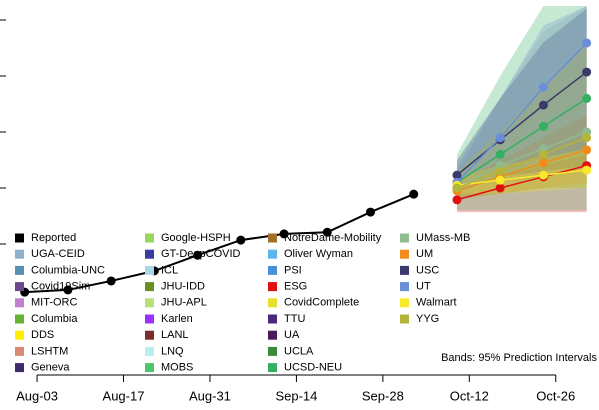 This screenshot has width=599, height=410. I want to click on legend-label: NotreDame-Mobility, so click(333, 238).